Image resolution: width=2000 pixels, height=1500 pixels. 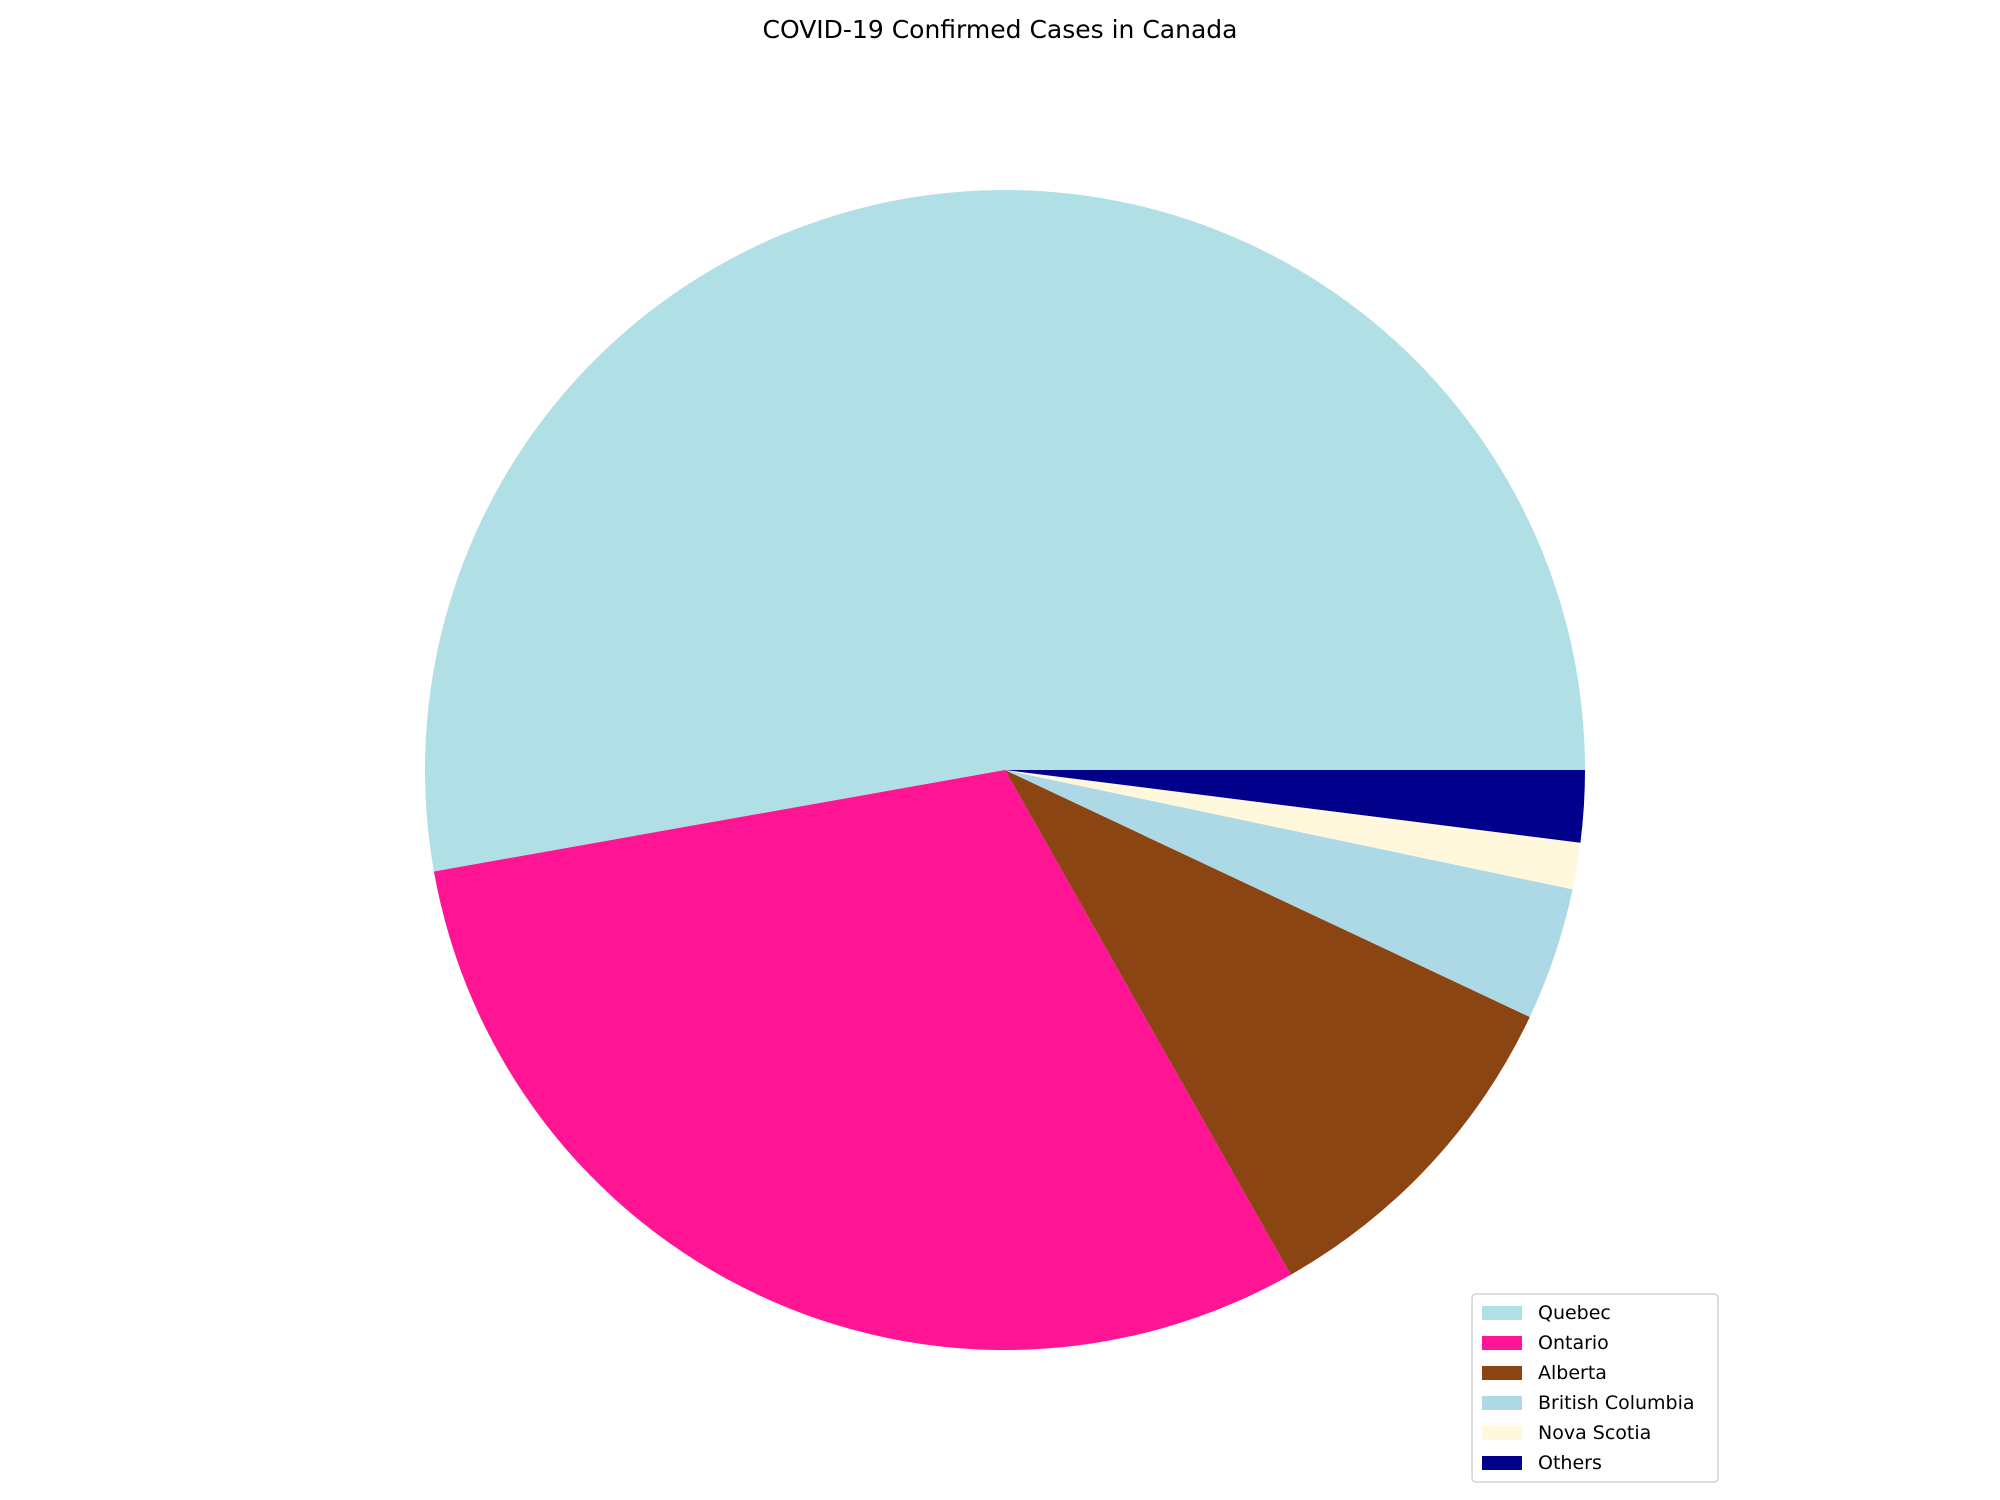 What do you see at coordinates (1502, 1433) in the screenshot?
I see `legend-swatch-nova-scotia` at bounding box center [1502, 1433].